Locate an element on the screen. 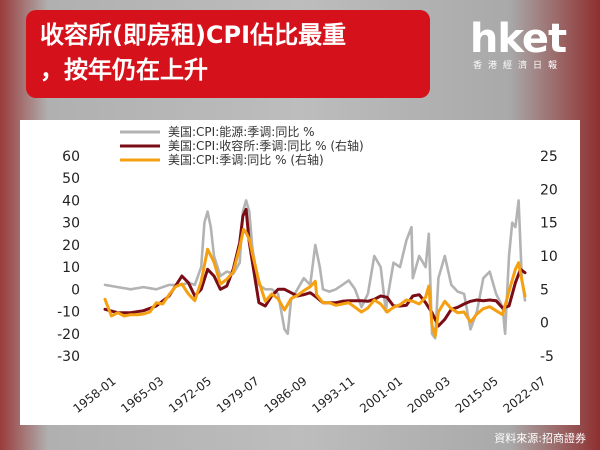  x-tick-label: 1993-11 is located at coordinates (333, 395).